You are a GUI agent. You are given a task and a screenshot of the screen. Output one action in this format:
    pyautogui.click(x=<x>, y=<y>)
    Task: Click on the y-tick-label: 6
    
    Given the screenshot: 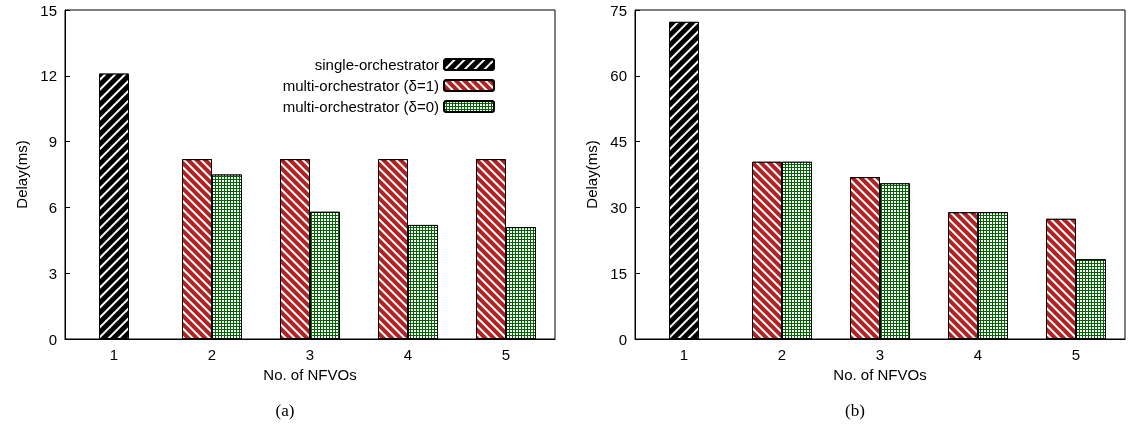 What is the action you would take?
    pyautogui.click(x=52, y=207)
    